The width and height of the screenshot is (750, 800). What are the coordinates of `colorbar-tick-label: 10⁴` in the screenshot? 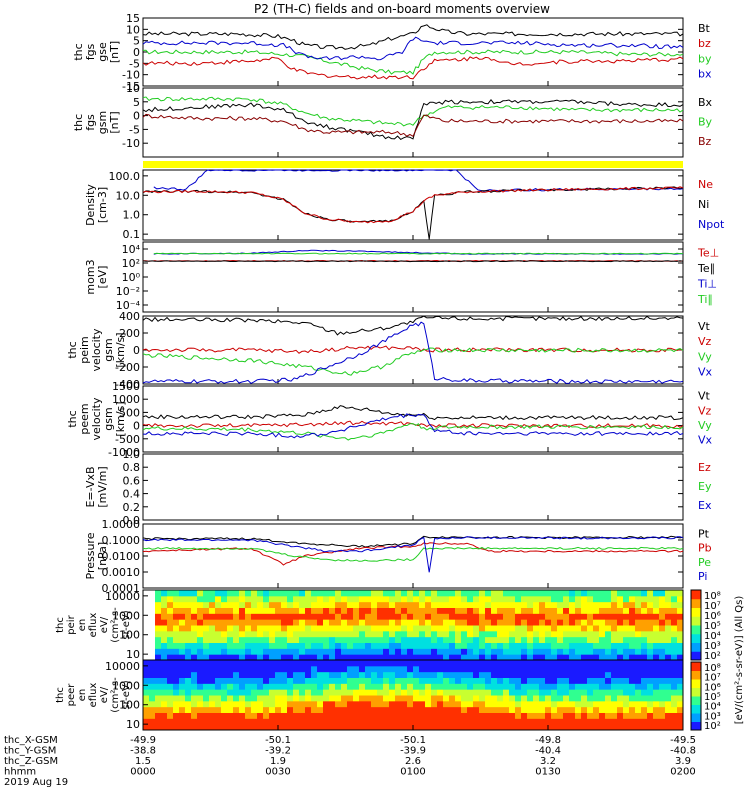 It's located at (712, 707).